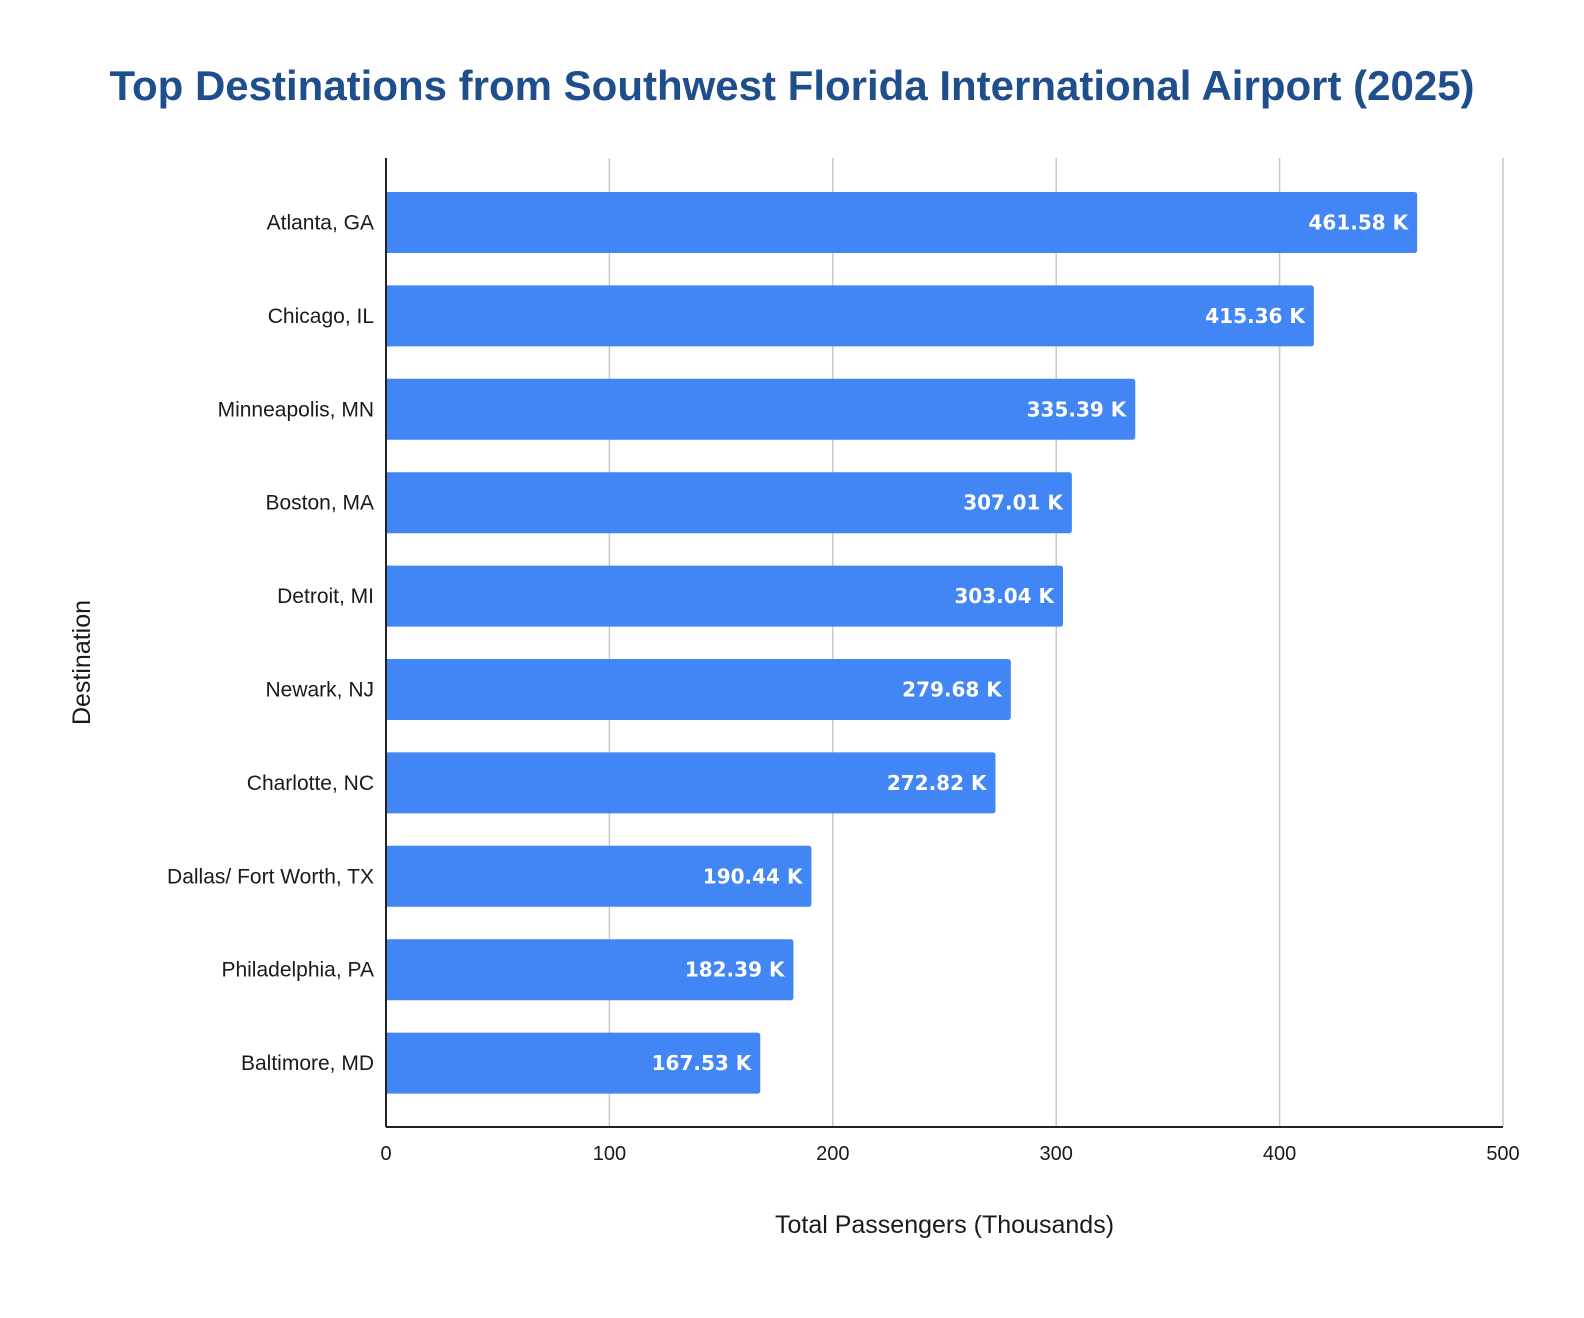 This screenshot has width=1584, height=1318. What do you see at coordinates (320, 223) in the screenshot?
I see `category-label-atlanta-ga: Atlanta, GA` at bounding box center [320, 223].